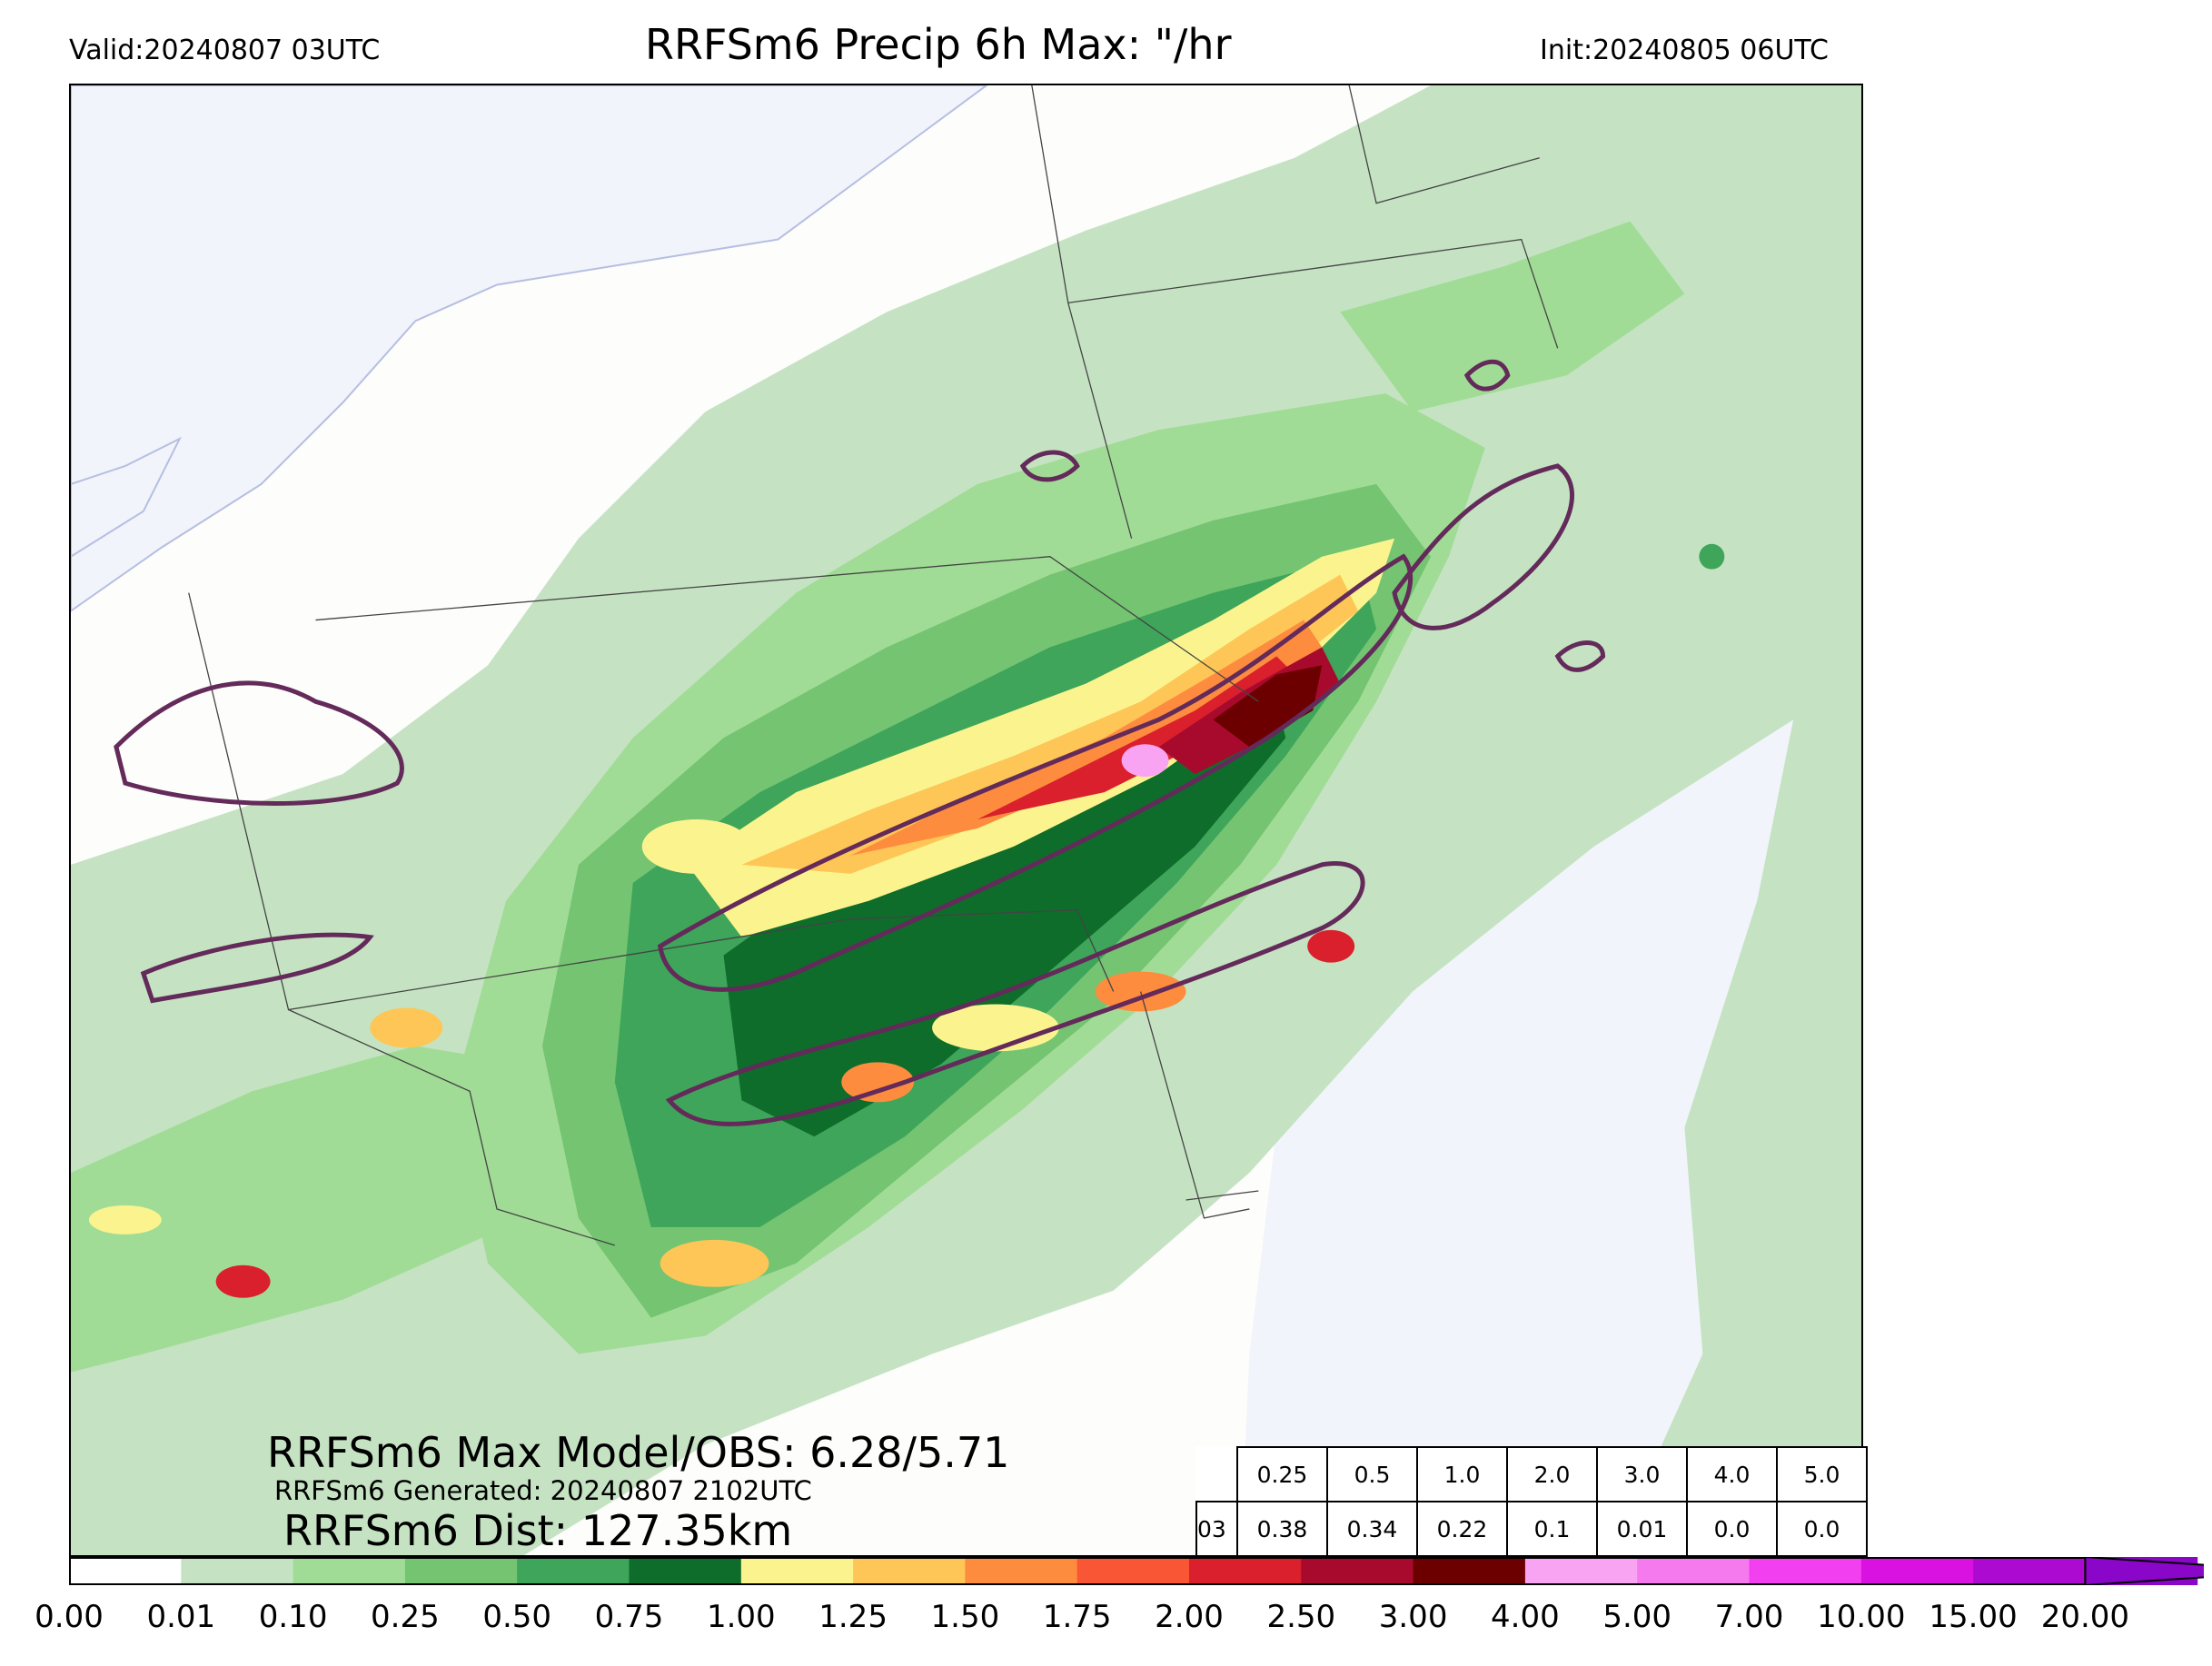  I want to click on colorbar-tick-label: 1.50, so click(965, 1617).